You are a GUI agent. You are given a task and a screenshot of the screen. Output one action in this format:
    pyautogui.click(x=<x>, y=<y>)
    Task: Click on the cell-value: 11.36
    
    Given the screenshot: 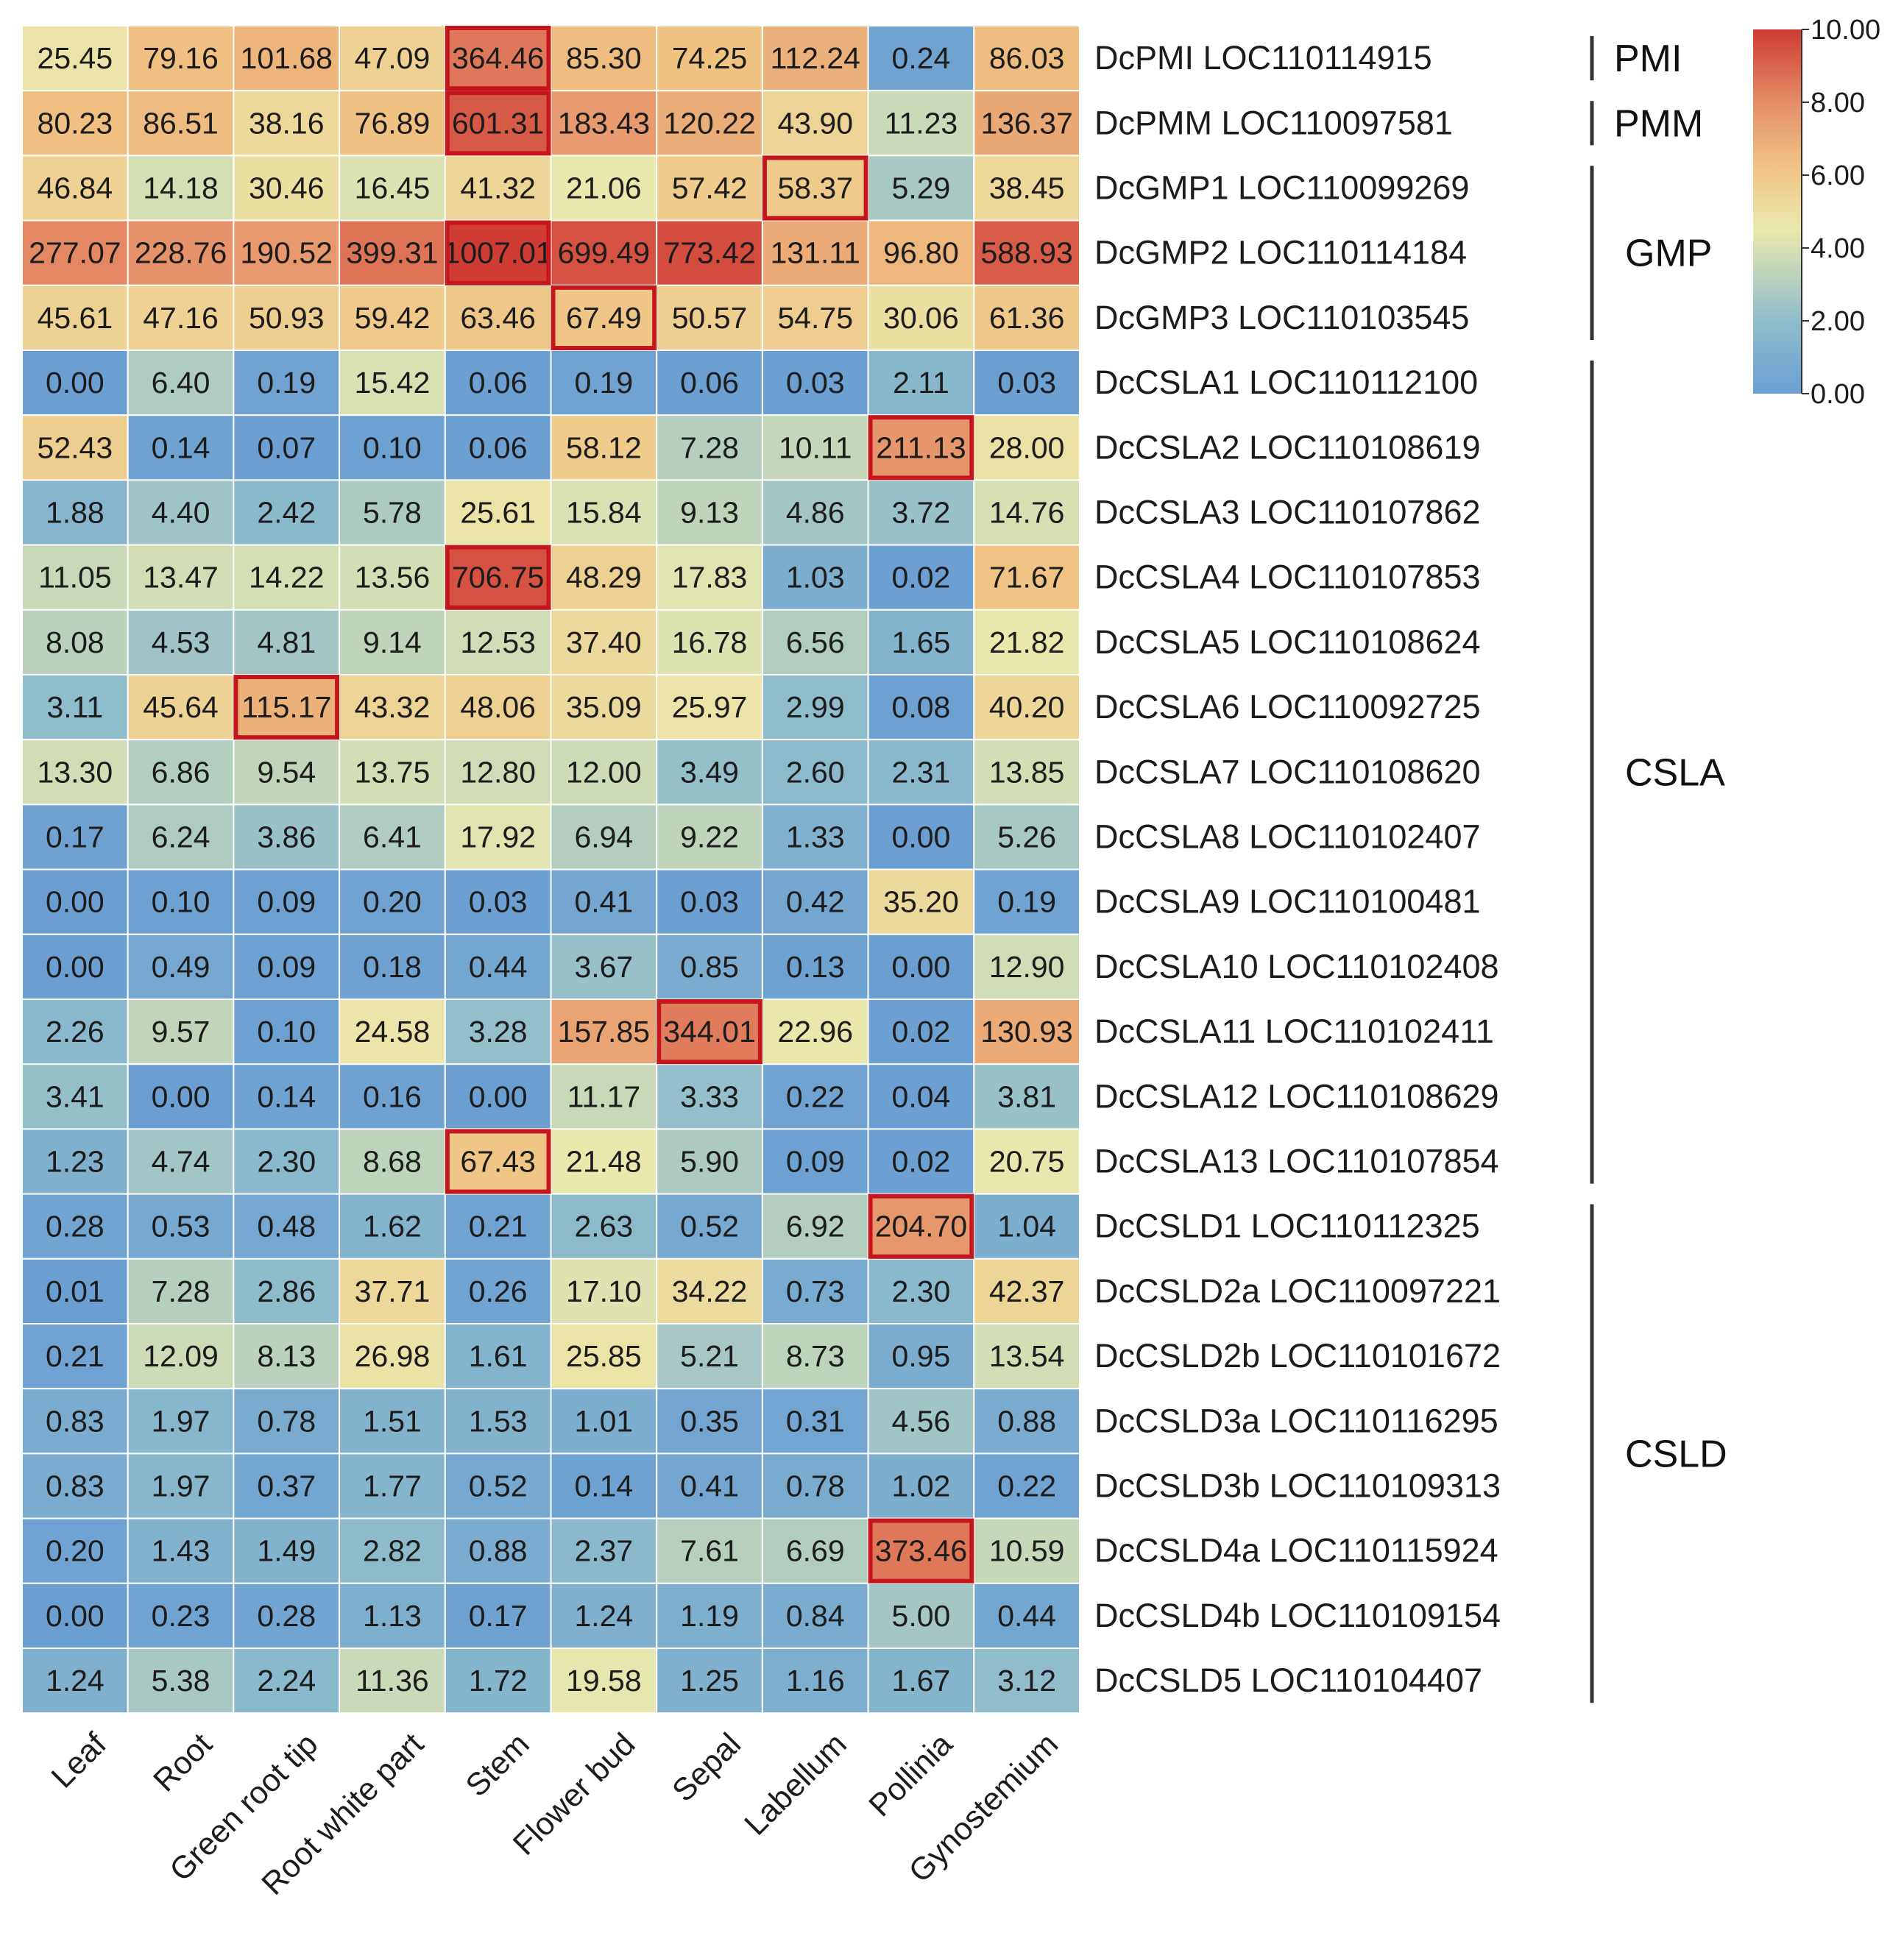 What is the action you would take?
    pyautogui.click(x=392, y=1681)
    